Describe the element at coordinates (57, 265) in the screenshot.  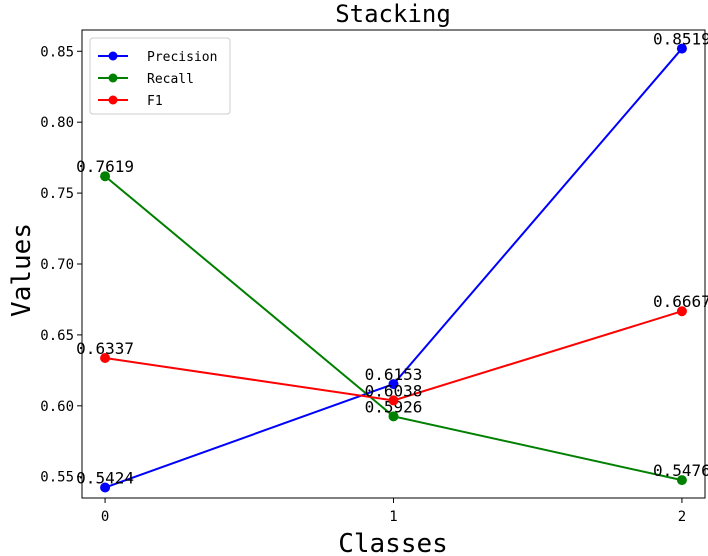
I see `y-tick-label: 0.70` at that location.